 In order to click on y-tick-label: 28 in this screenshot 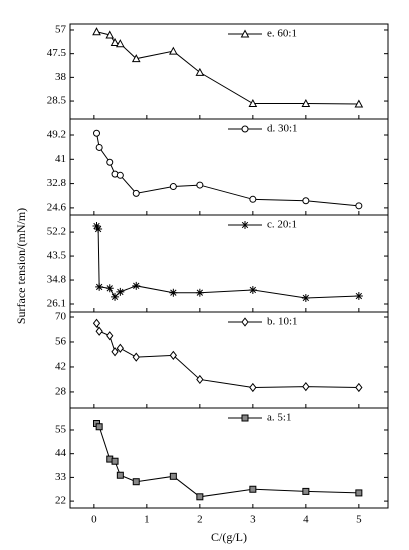, I will do `click(61, 391)`.